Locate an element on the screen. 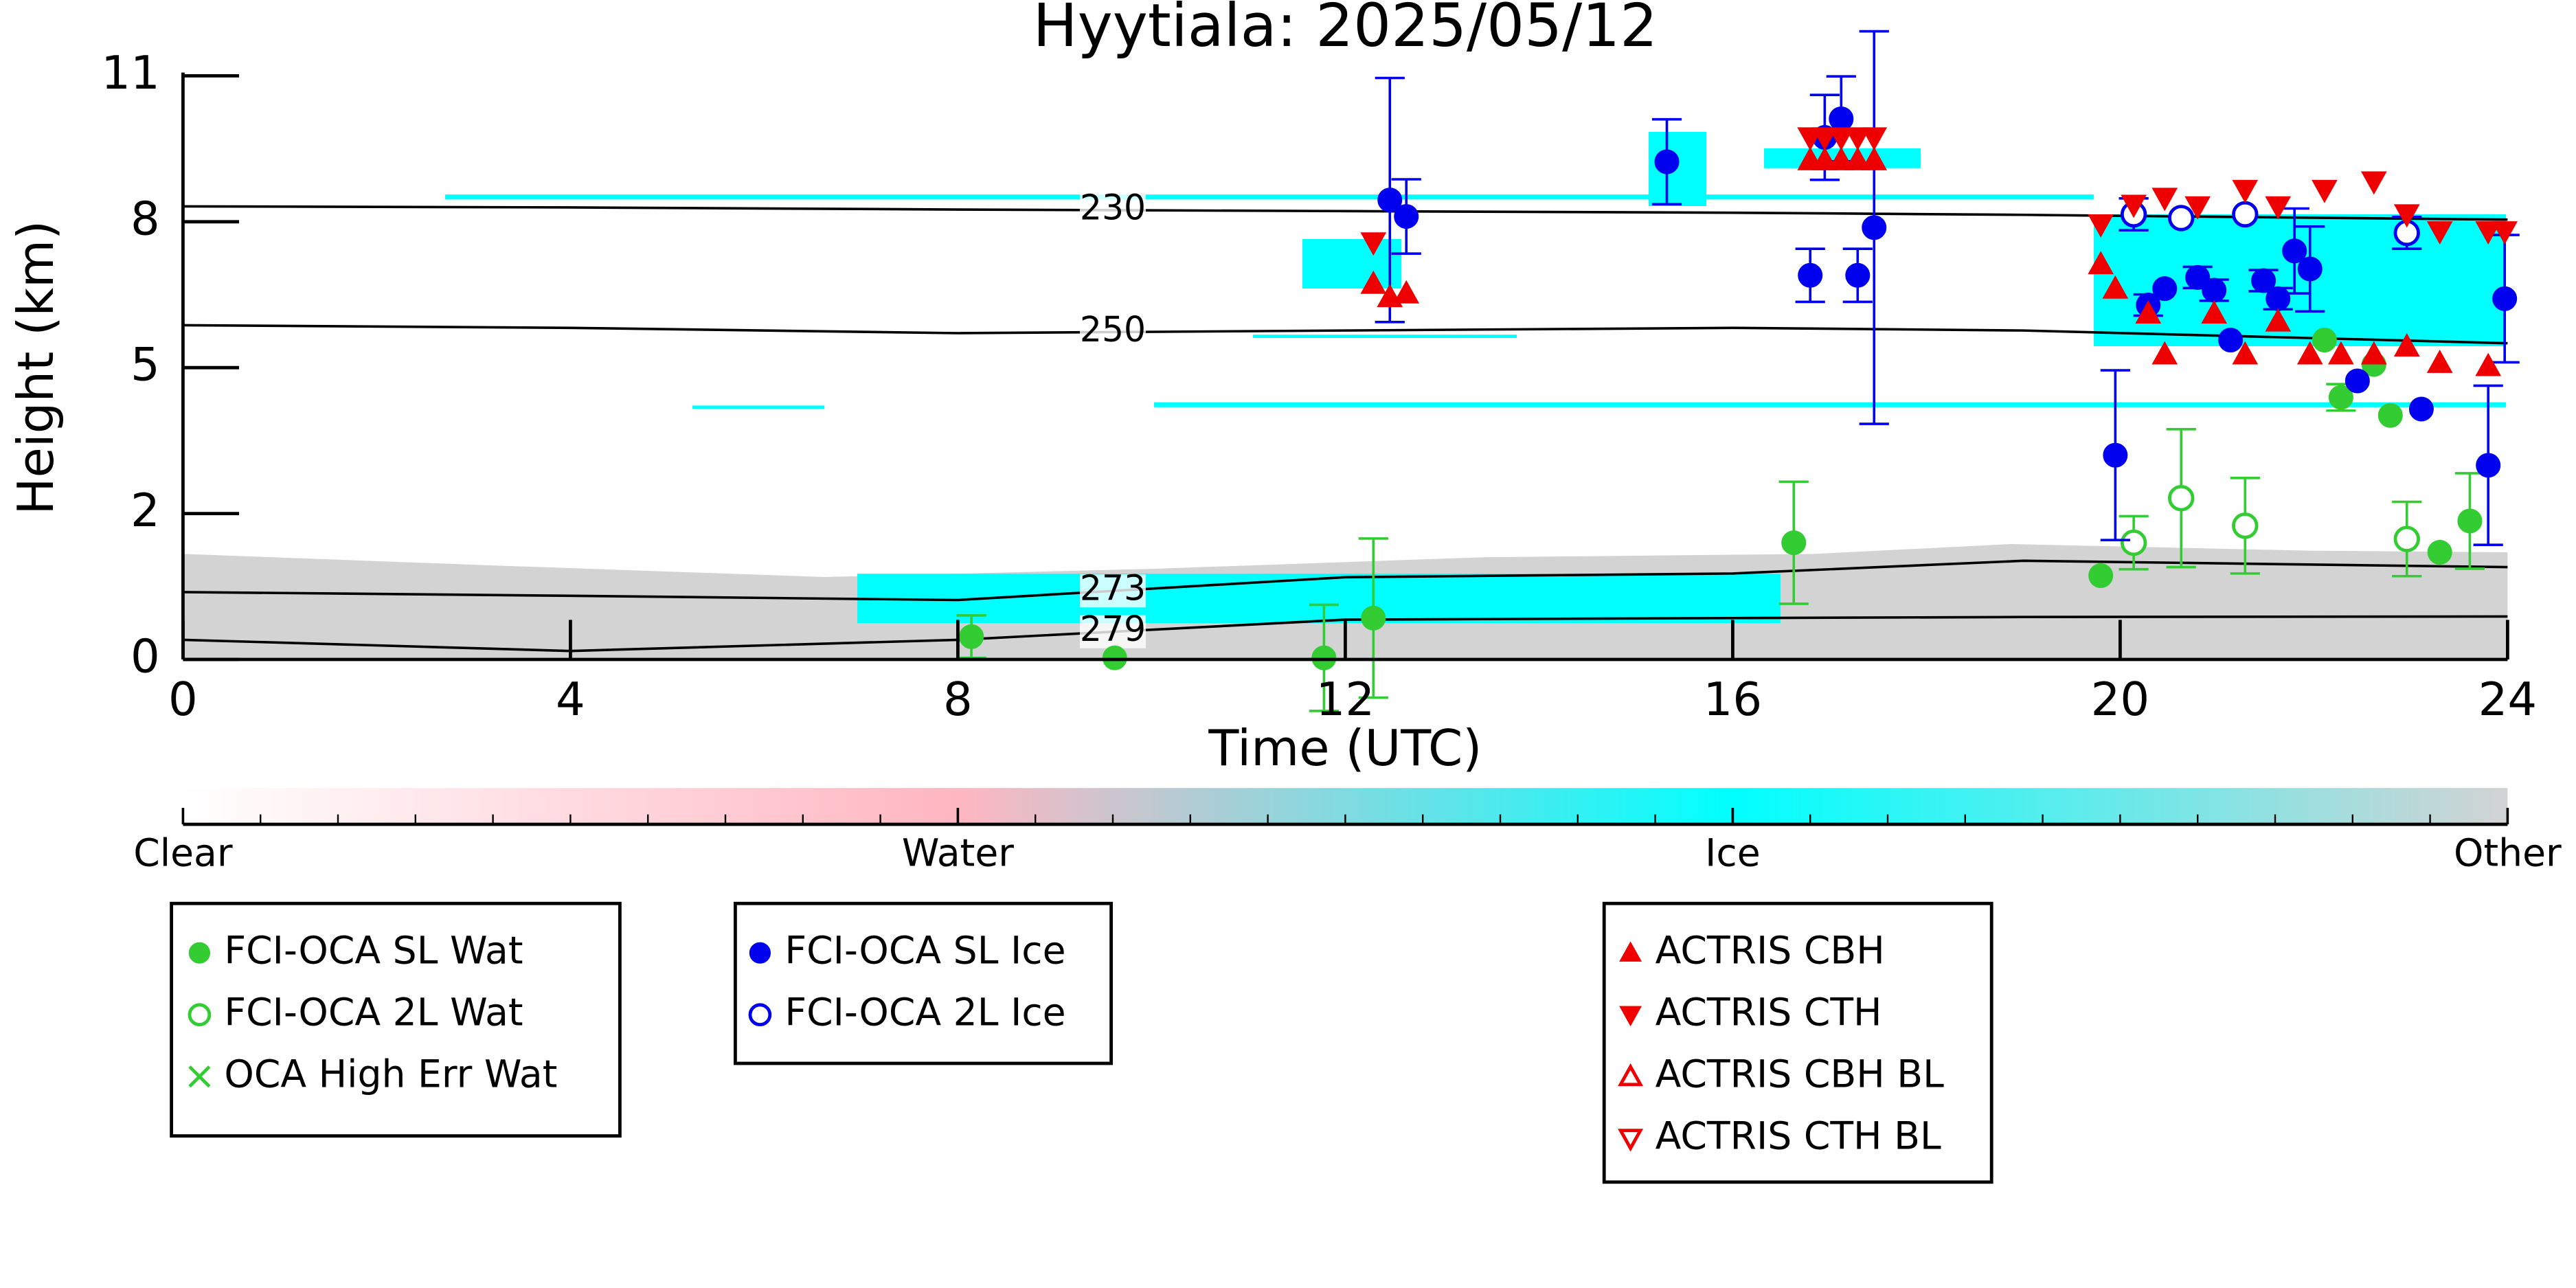  colorbar-label: Clear is located at coordinates (183, 854).